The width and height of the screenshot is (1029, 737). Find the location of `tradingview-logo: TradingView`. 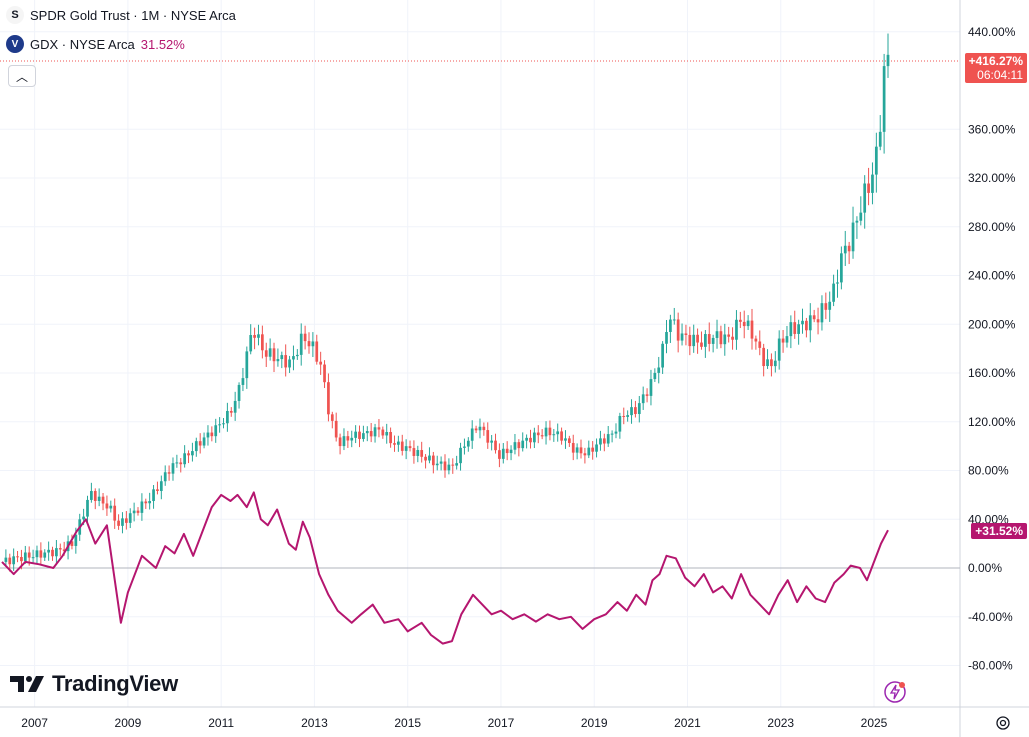

tradingview-logo: TradingView is located at coordinates (94, 684).